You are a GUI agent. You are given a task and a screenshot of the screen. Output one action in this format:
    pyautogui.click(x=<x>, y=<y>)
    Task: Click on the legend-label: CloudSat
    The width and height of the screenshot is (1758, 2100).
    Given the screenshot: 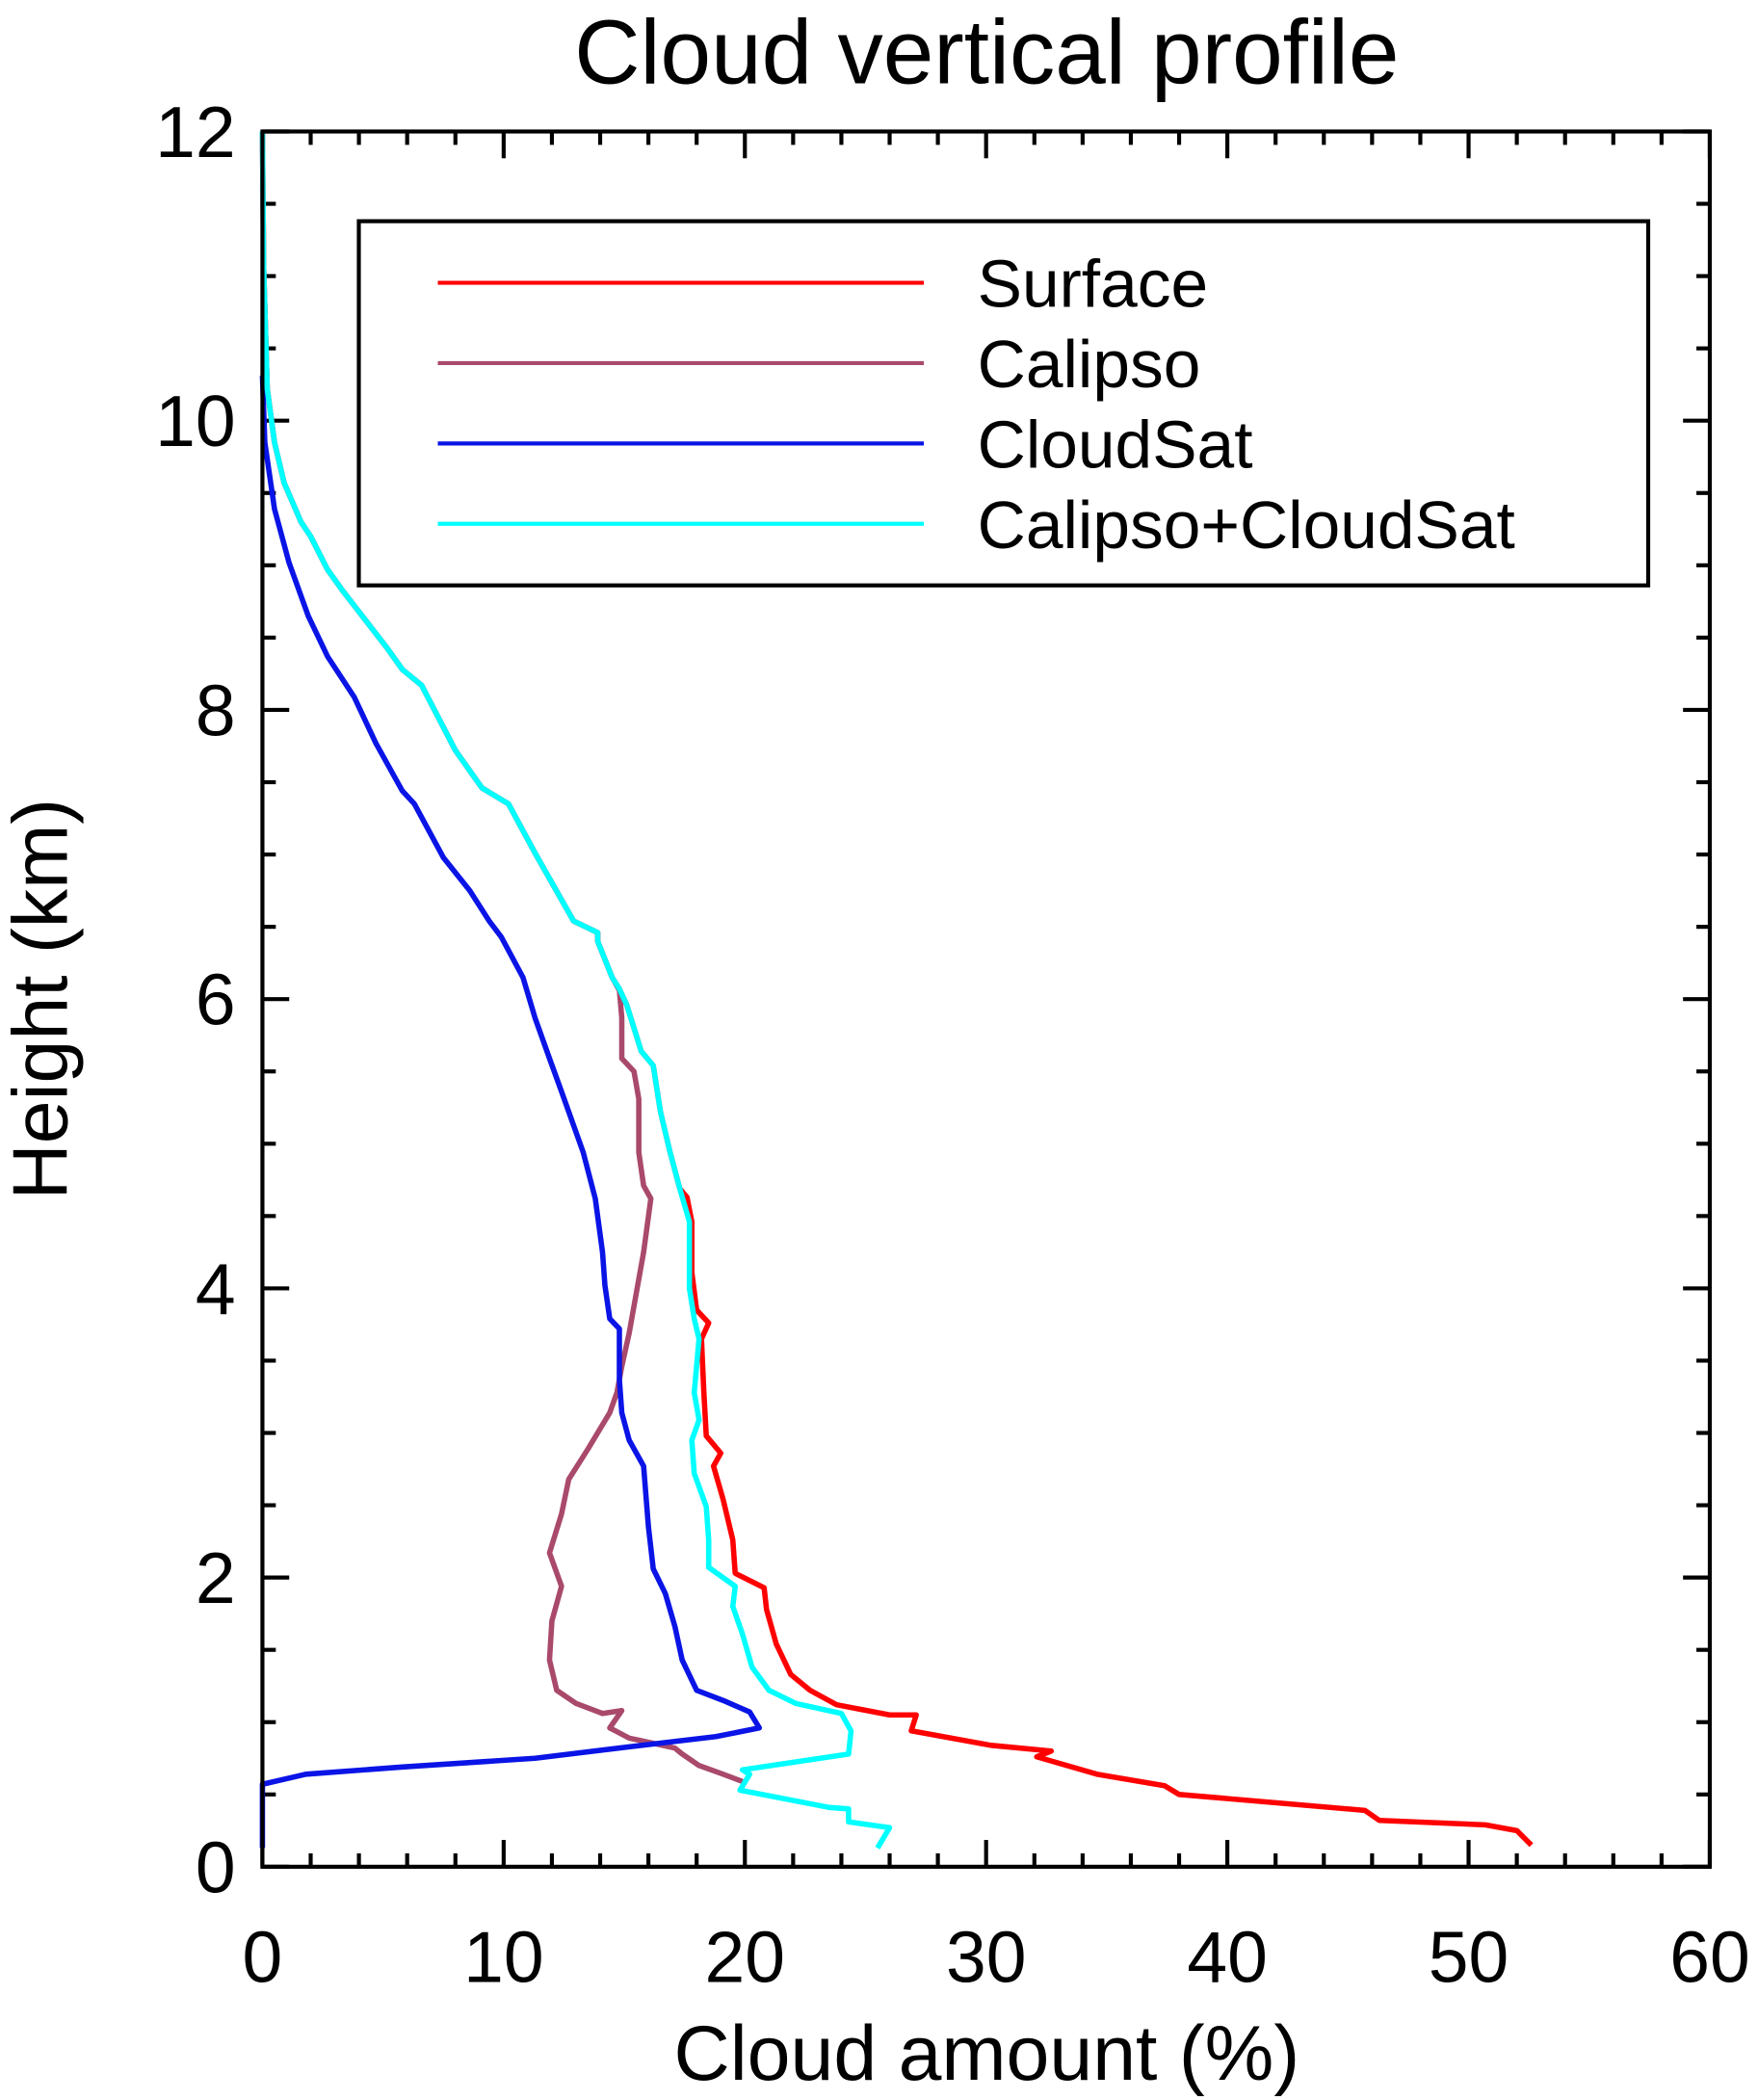 What is the action you would take?
    pyautogui.click(x=1116, y=445)
    